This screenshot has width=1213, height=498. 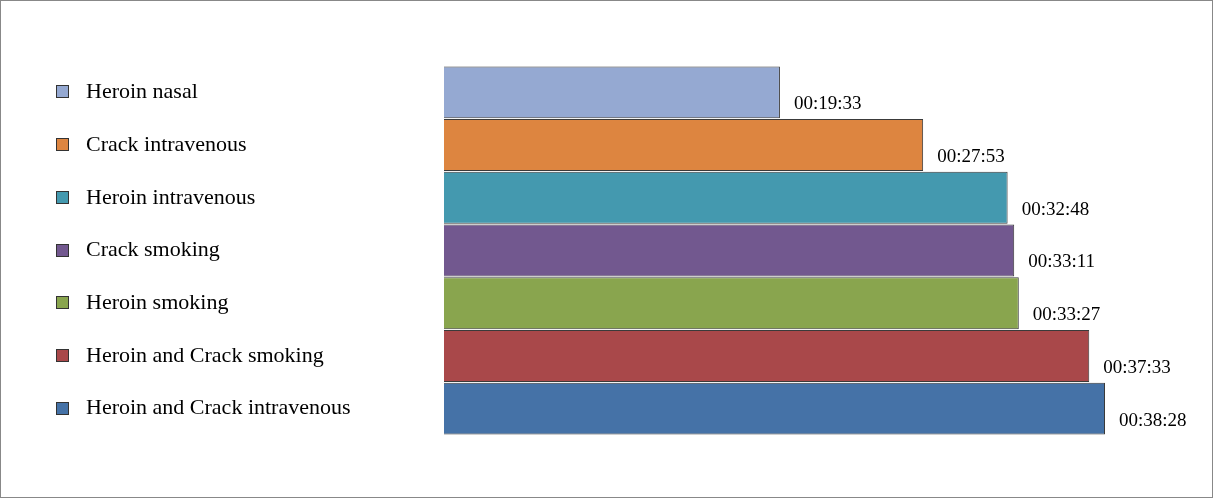 What do you see at coordinates (827, 103) in the screenshot?
I see `data-label: 00:19:33` at bounding box center [827, 103].